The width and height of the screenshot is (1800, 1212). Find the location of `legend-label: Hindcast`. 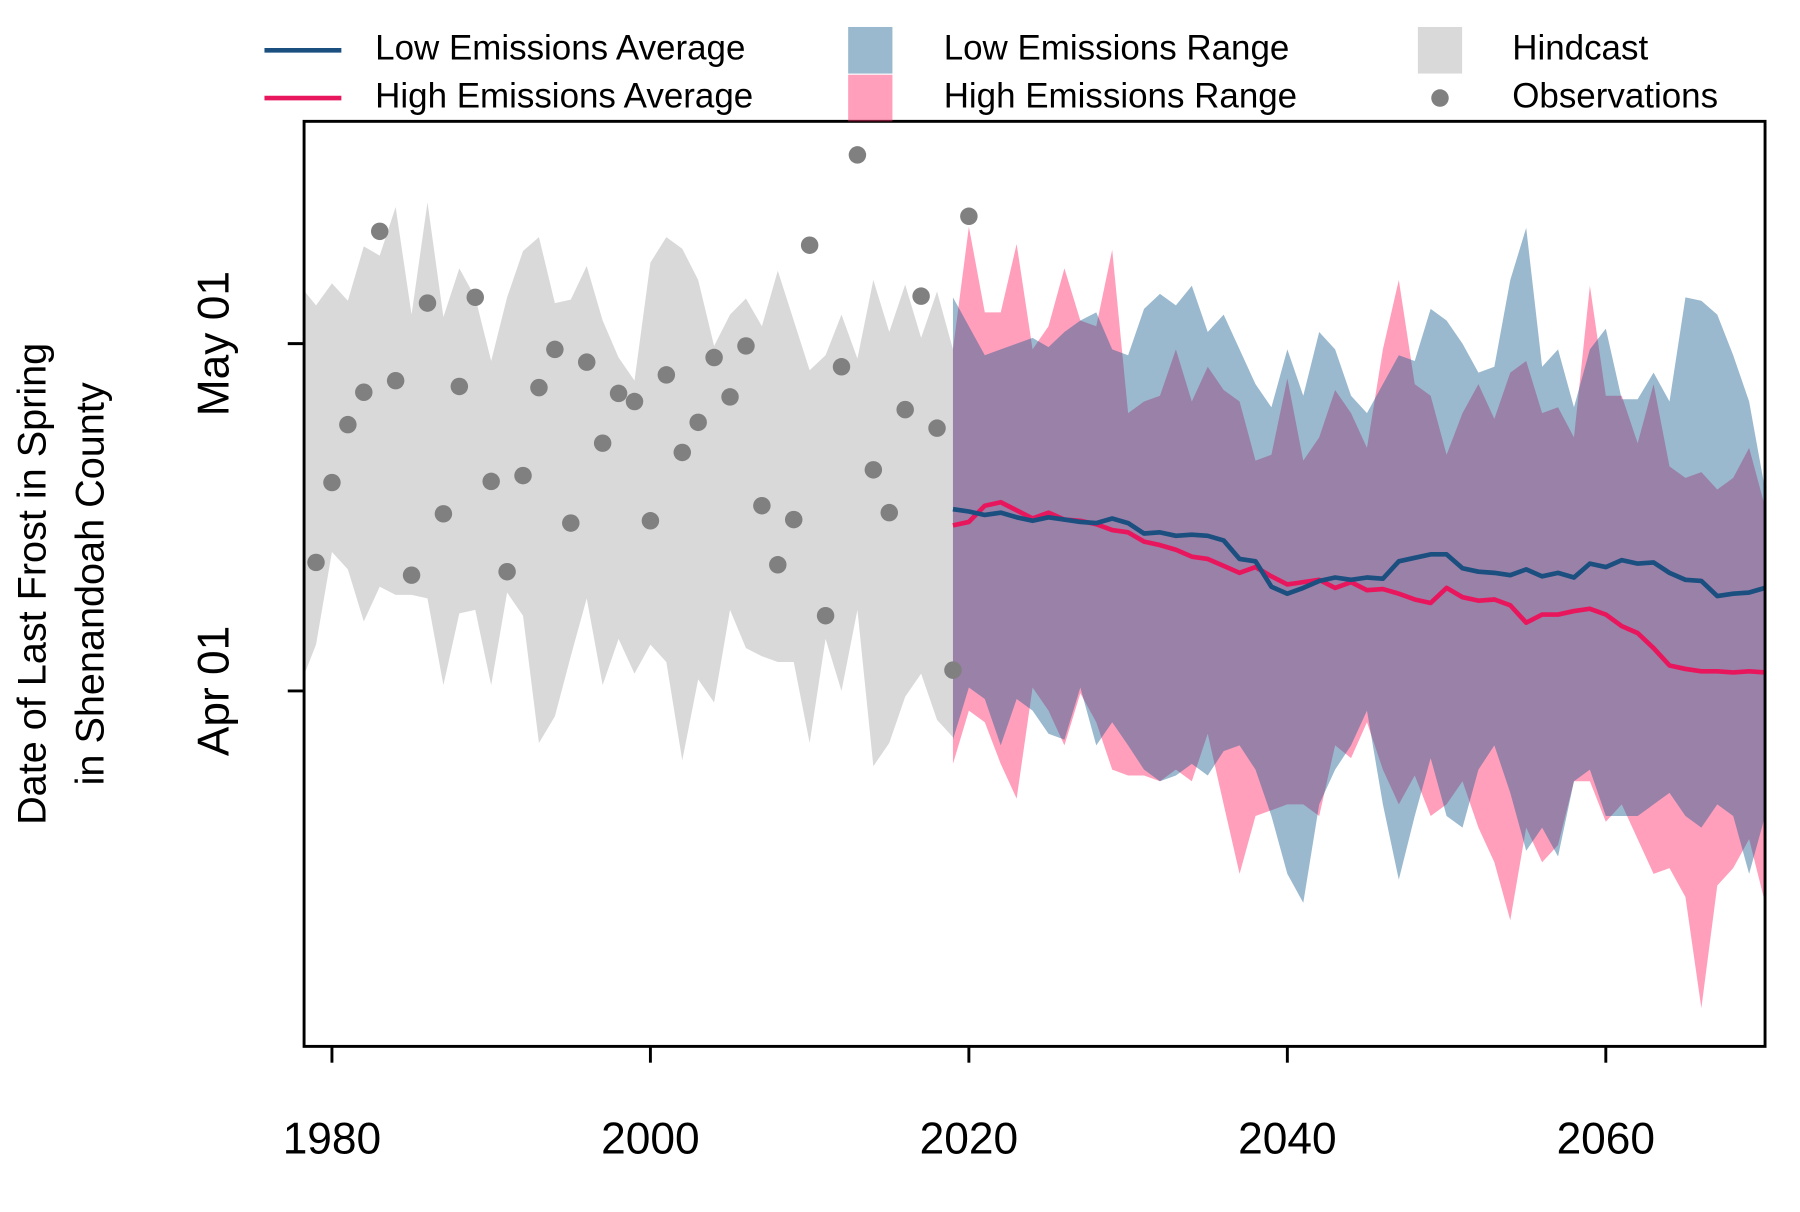

legend-label: Hindcast is located at coordinates (1580, 48).